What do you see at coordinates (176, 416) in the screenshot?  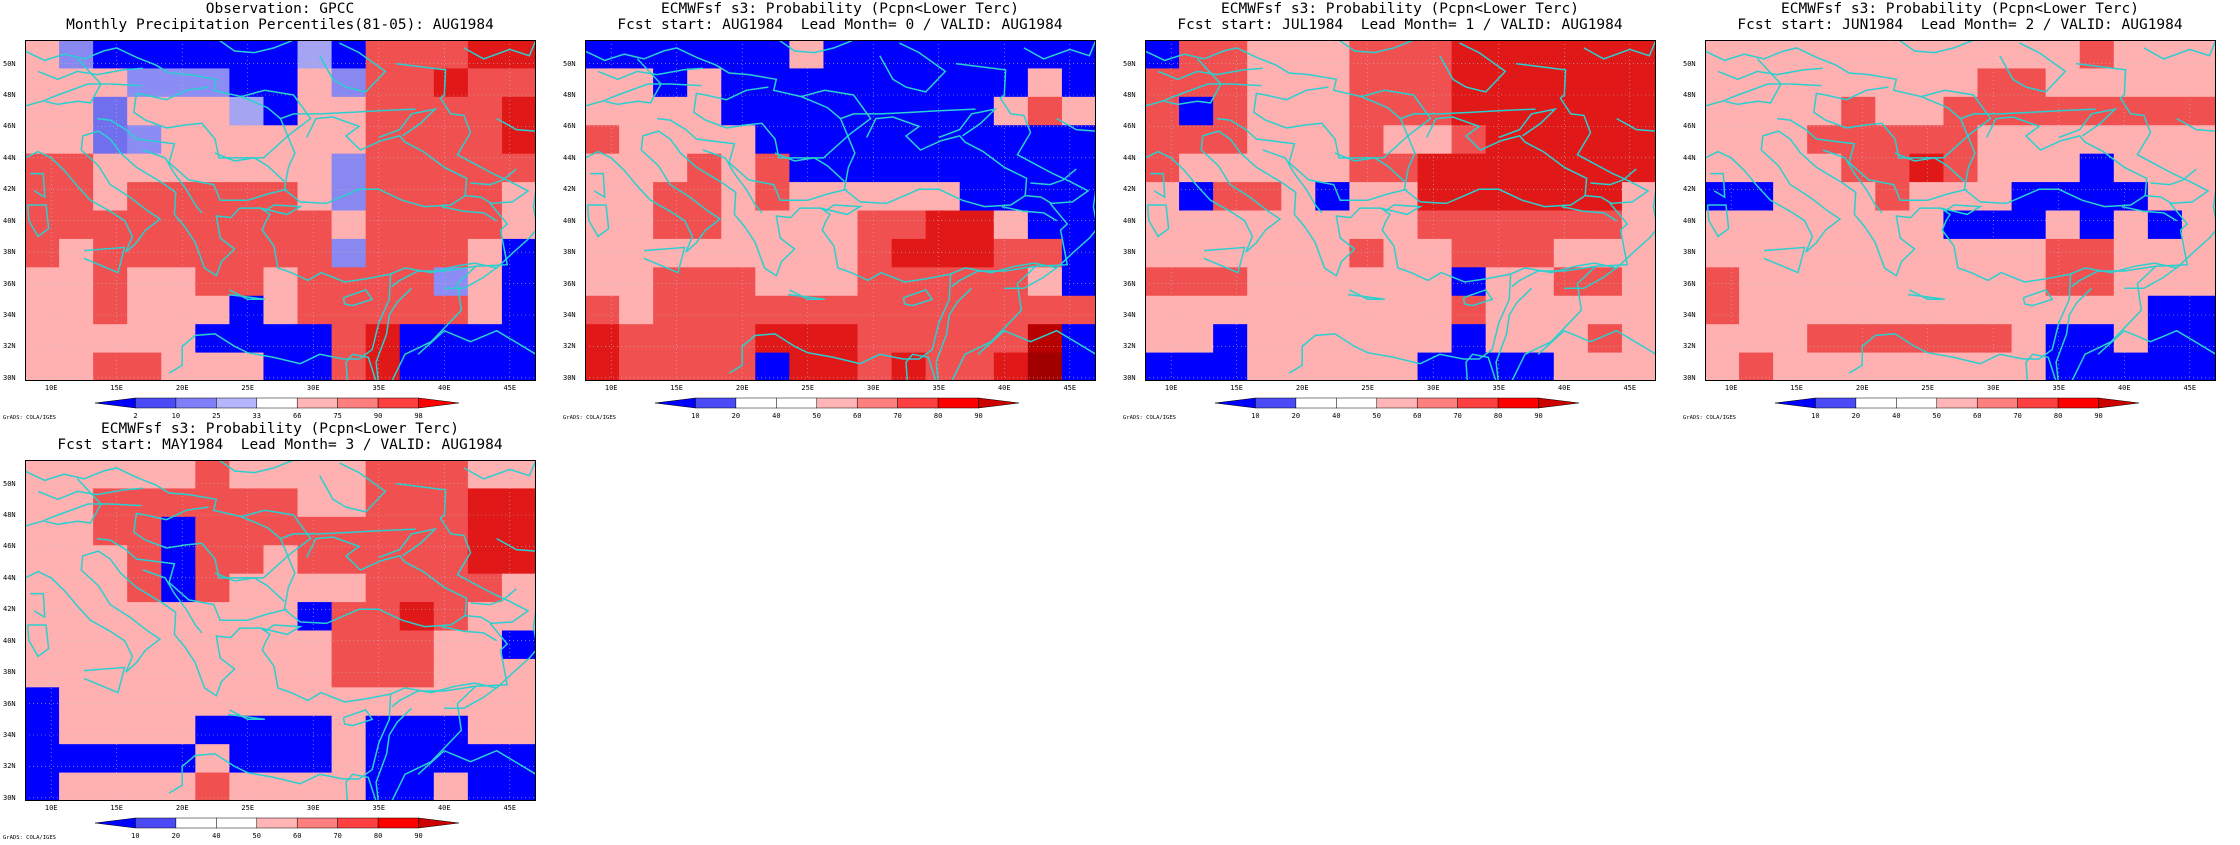 I see `colorbar-label: 10` at bounding box center [176, 416].